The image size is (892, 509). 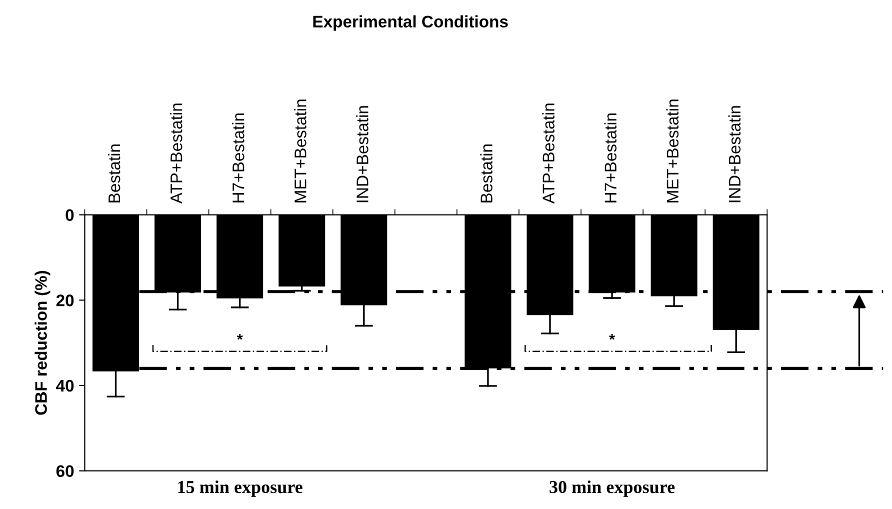 I want to click on y-tick-label: 60, so click(x=65, y=471).